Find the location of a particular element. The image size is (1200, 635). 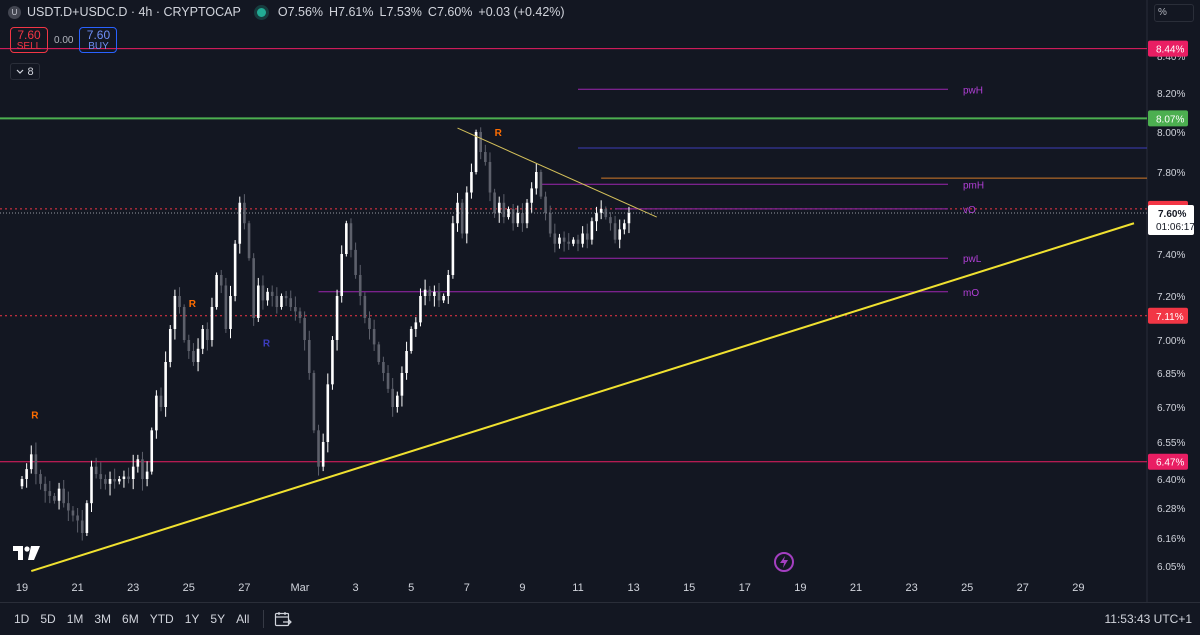

change-value: +0.03 (+0.42%) is located at coordinates (521, 12).